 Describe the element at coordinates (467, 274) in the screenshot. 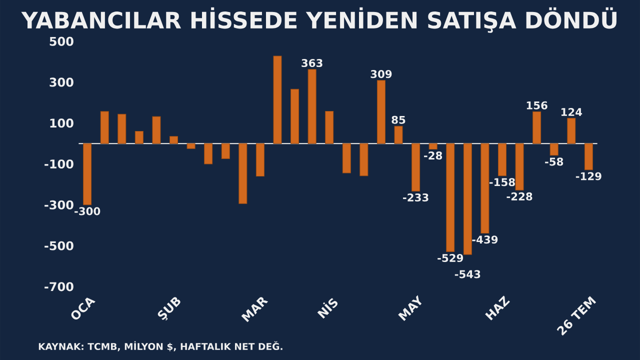

I see `data-label: -543` at that location.